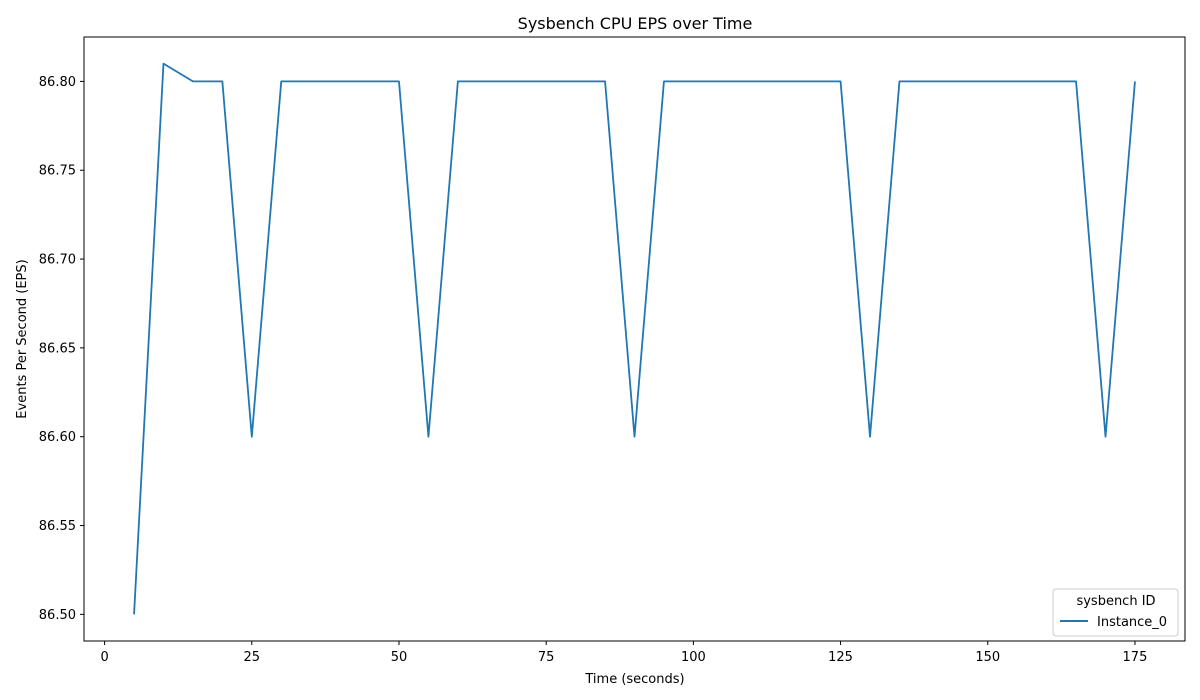 The height and width of the screenshot is (700, 1200). Describe the element at coordinates (57, 171) in the screenshot. I see `y-tick-label: 86.75` at that location.